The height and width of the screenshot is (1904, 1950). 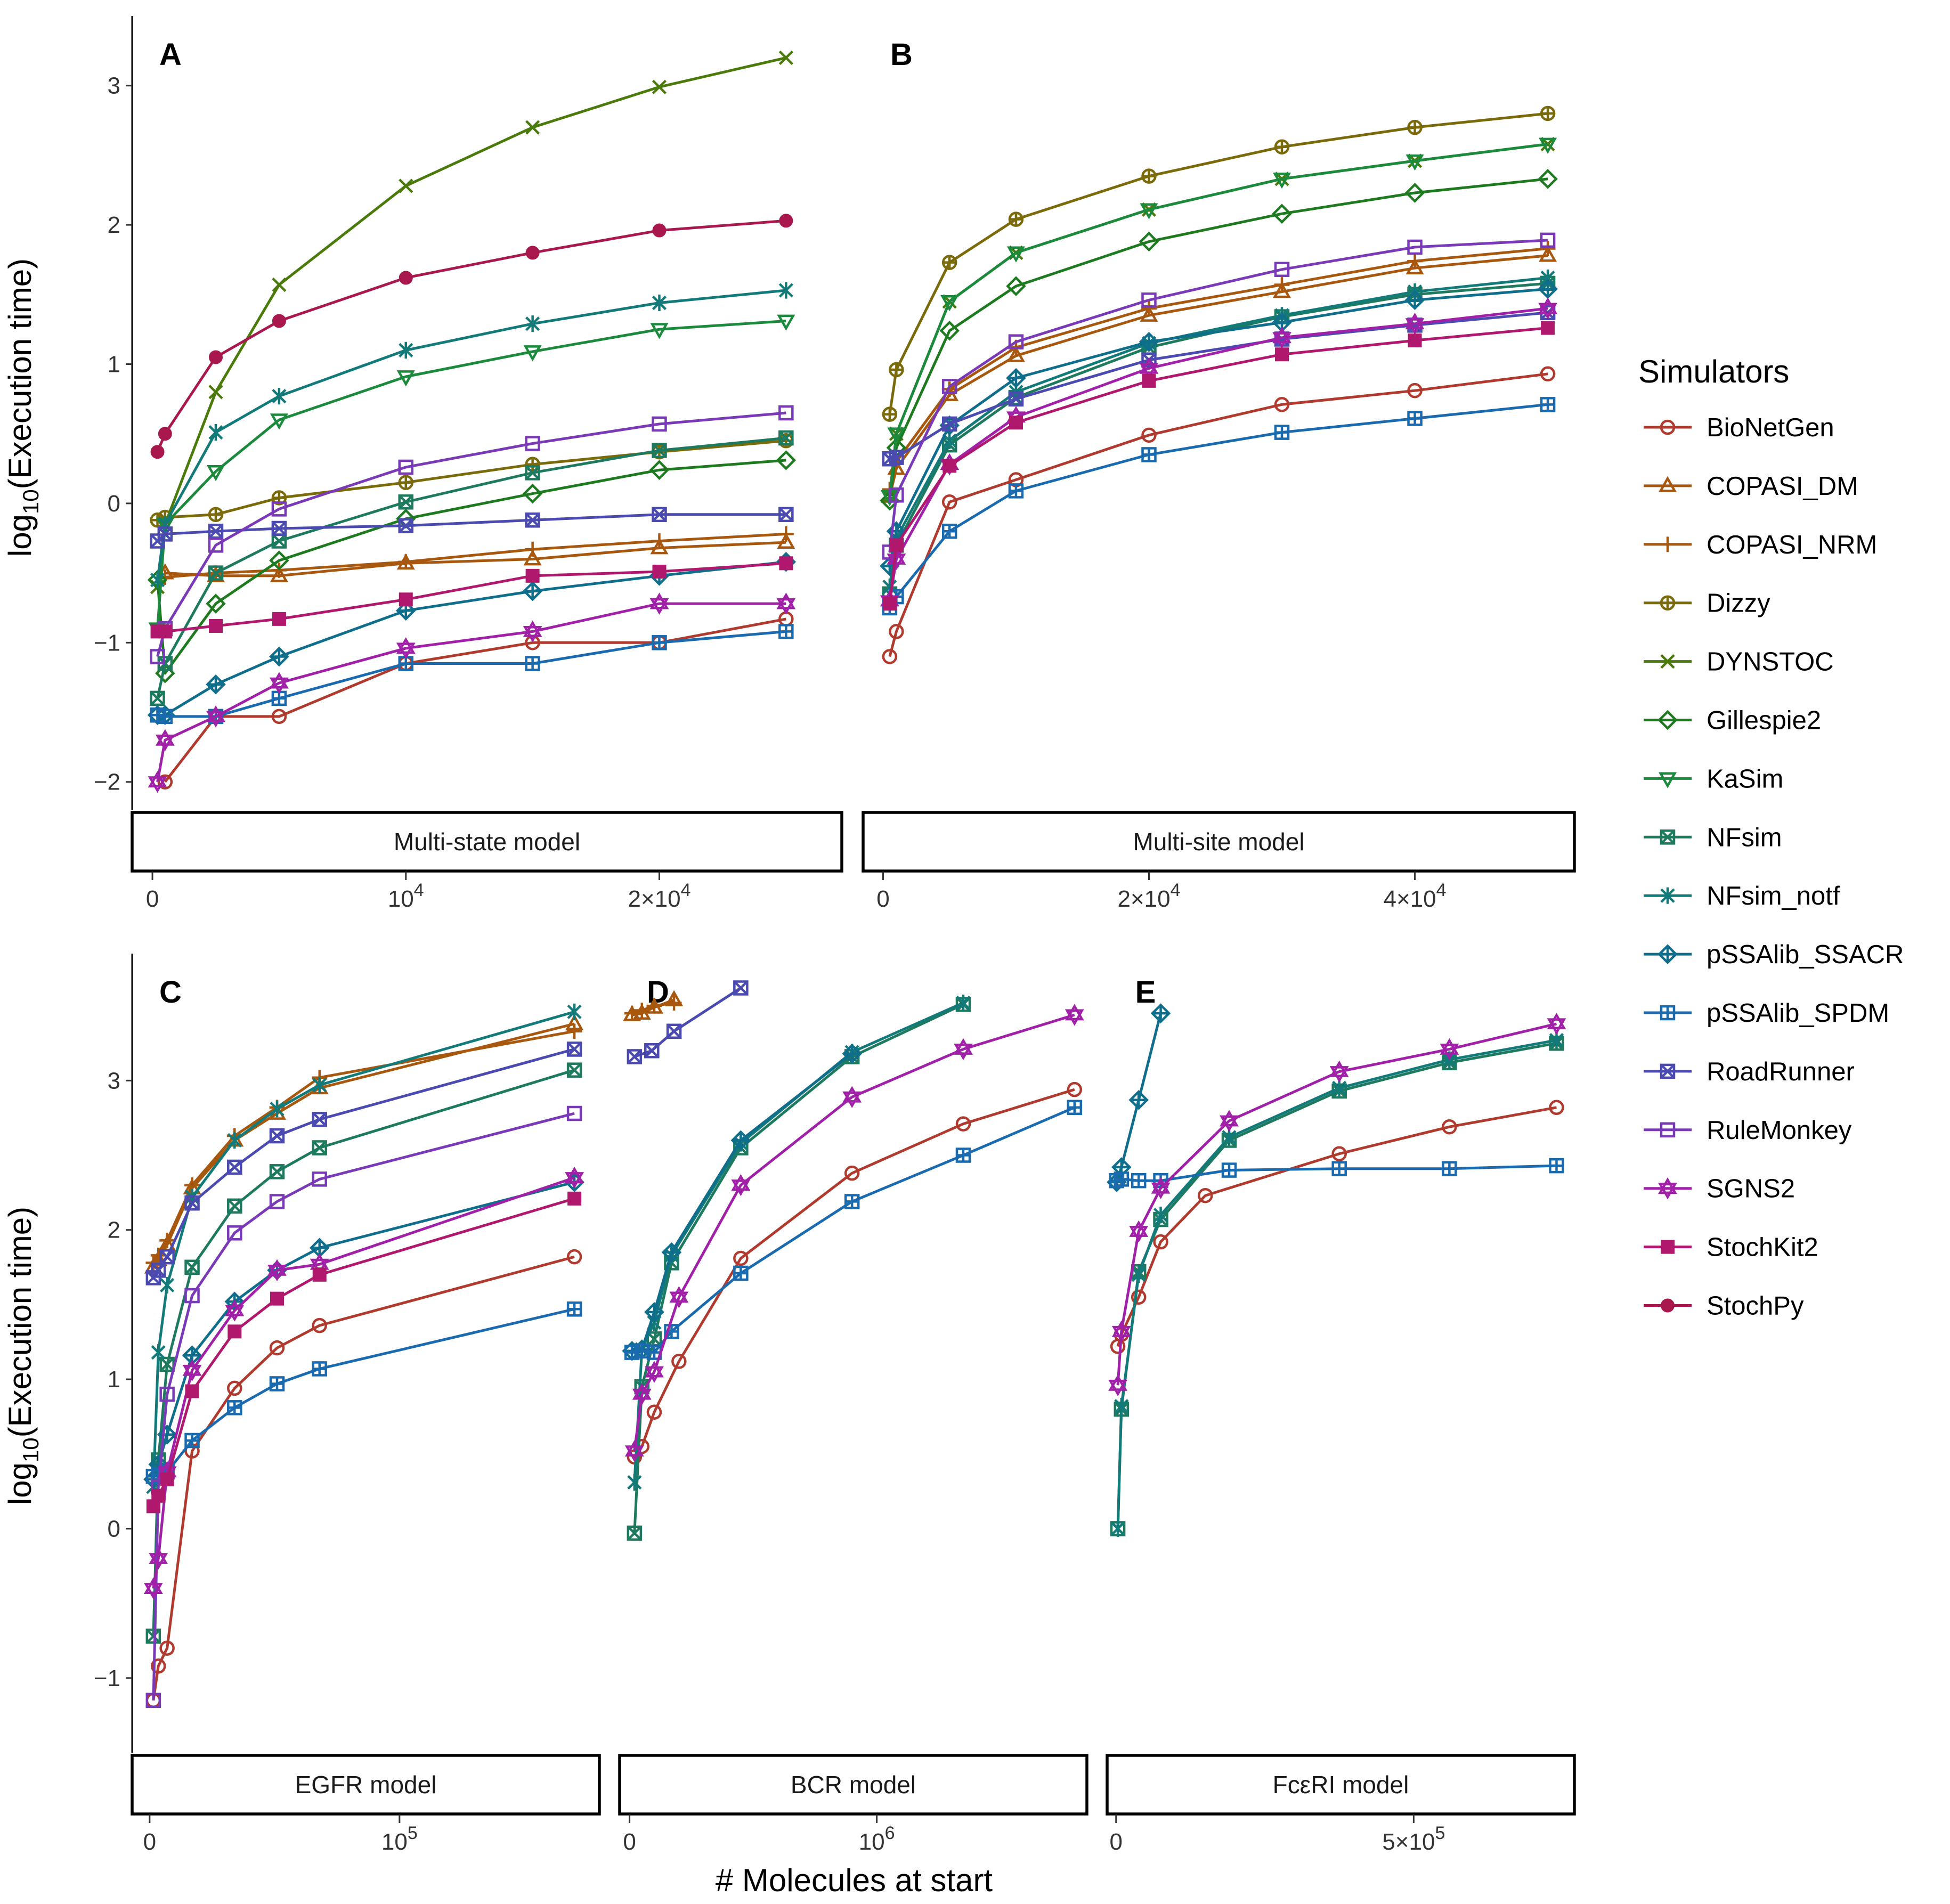 I want to click on legend-item: COPASI_NRM, so click(x=1760, y=545).